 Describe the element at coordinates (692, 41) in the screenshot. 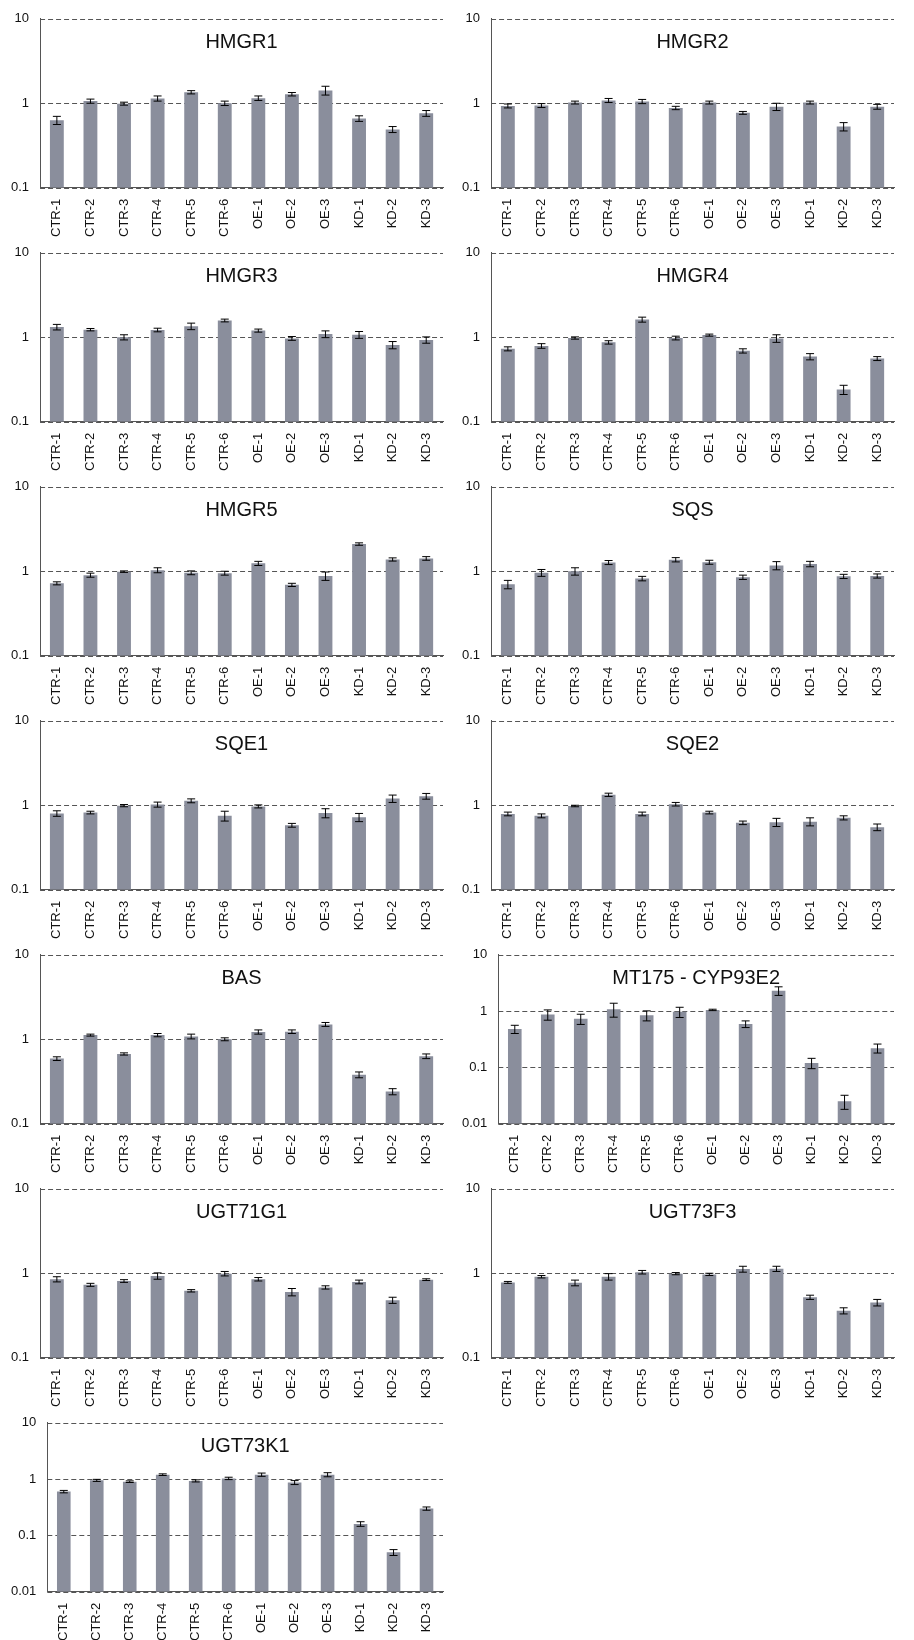

I see `text: HMGR2` at that location.